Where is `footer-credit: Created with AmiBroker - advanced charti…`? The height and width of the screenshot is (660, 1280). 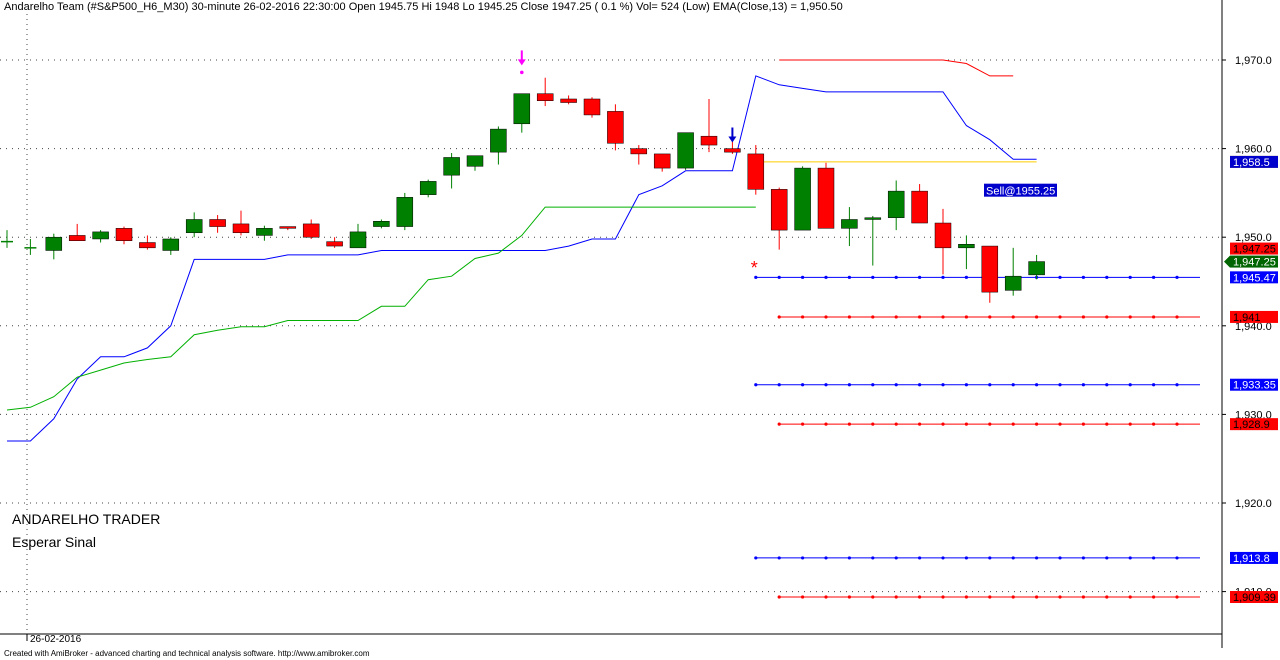 footer-credit: Created with AmiBroker - advanced charti… is located at coordinates (187, 653).